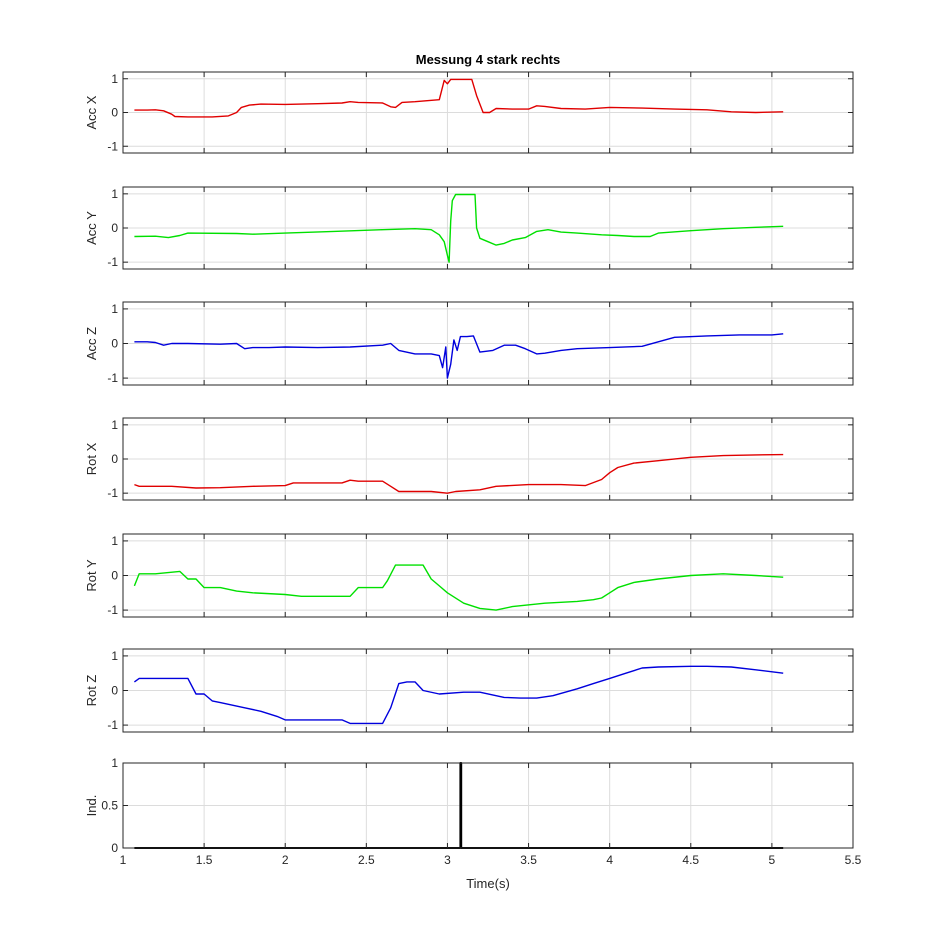 The width and height of the screenshot is (944, 951). I want to click on series-line-rot-y, so click(458, 587).